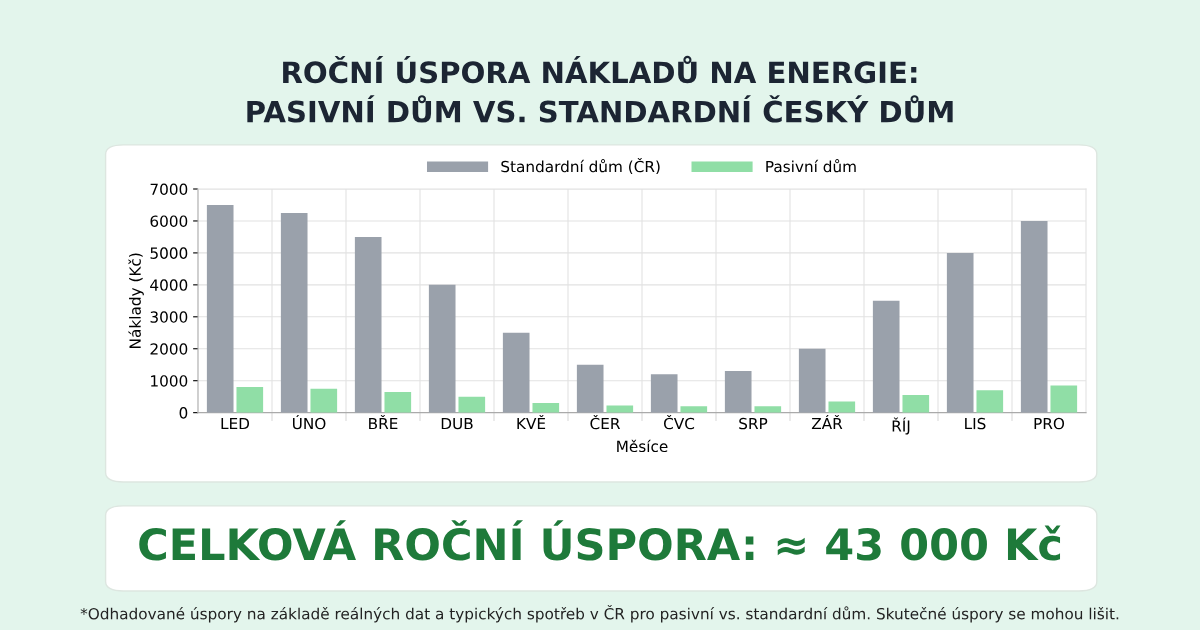  What do you see at coordinates (975, 423) in the screenshot?
I see `x-tick-label: LIS` at bounding box center [975, 423].